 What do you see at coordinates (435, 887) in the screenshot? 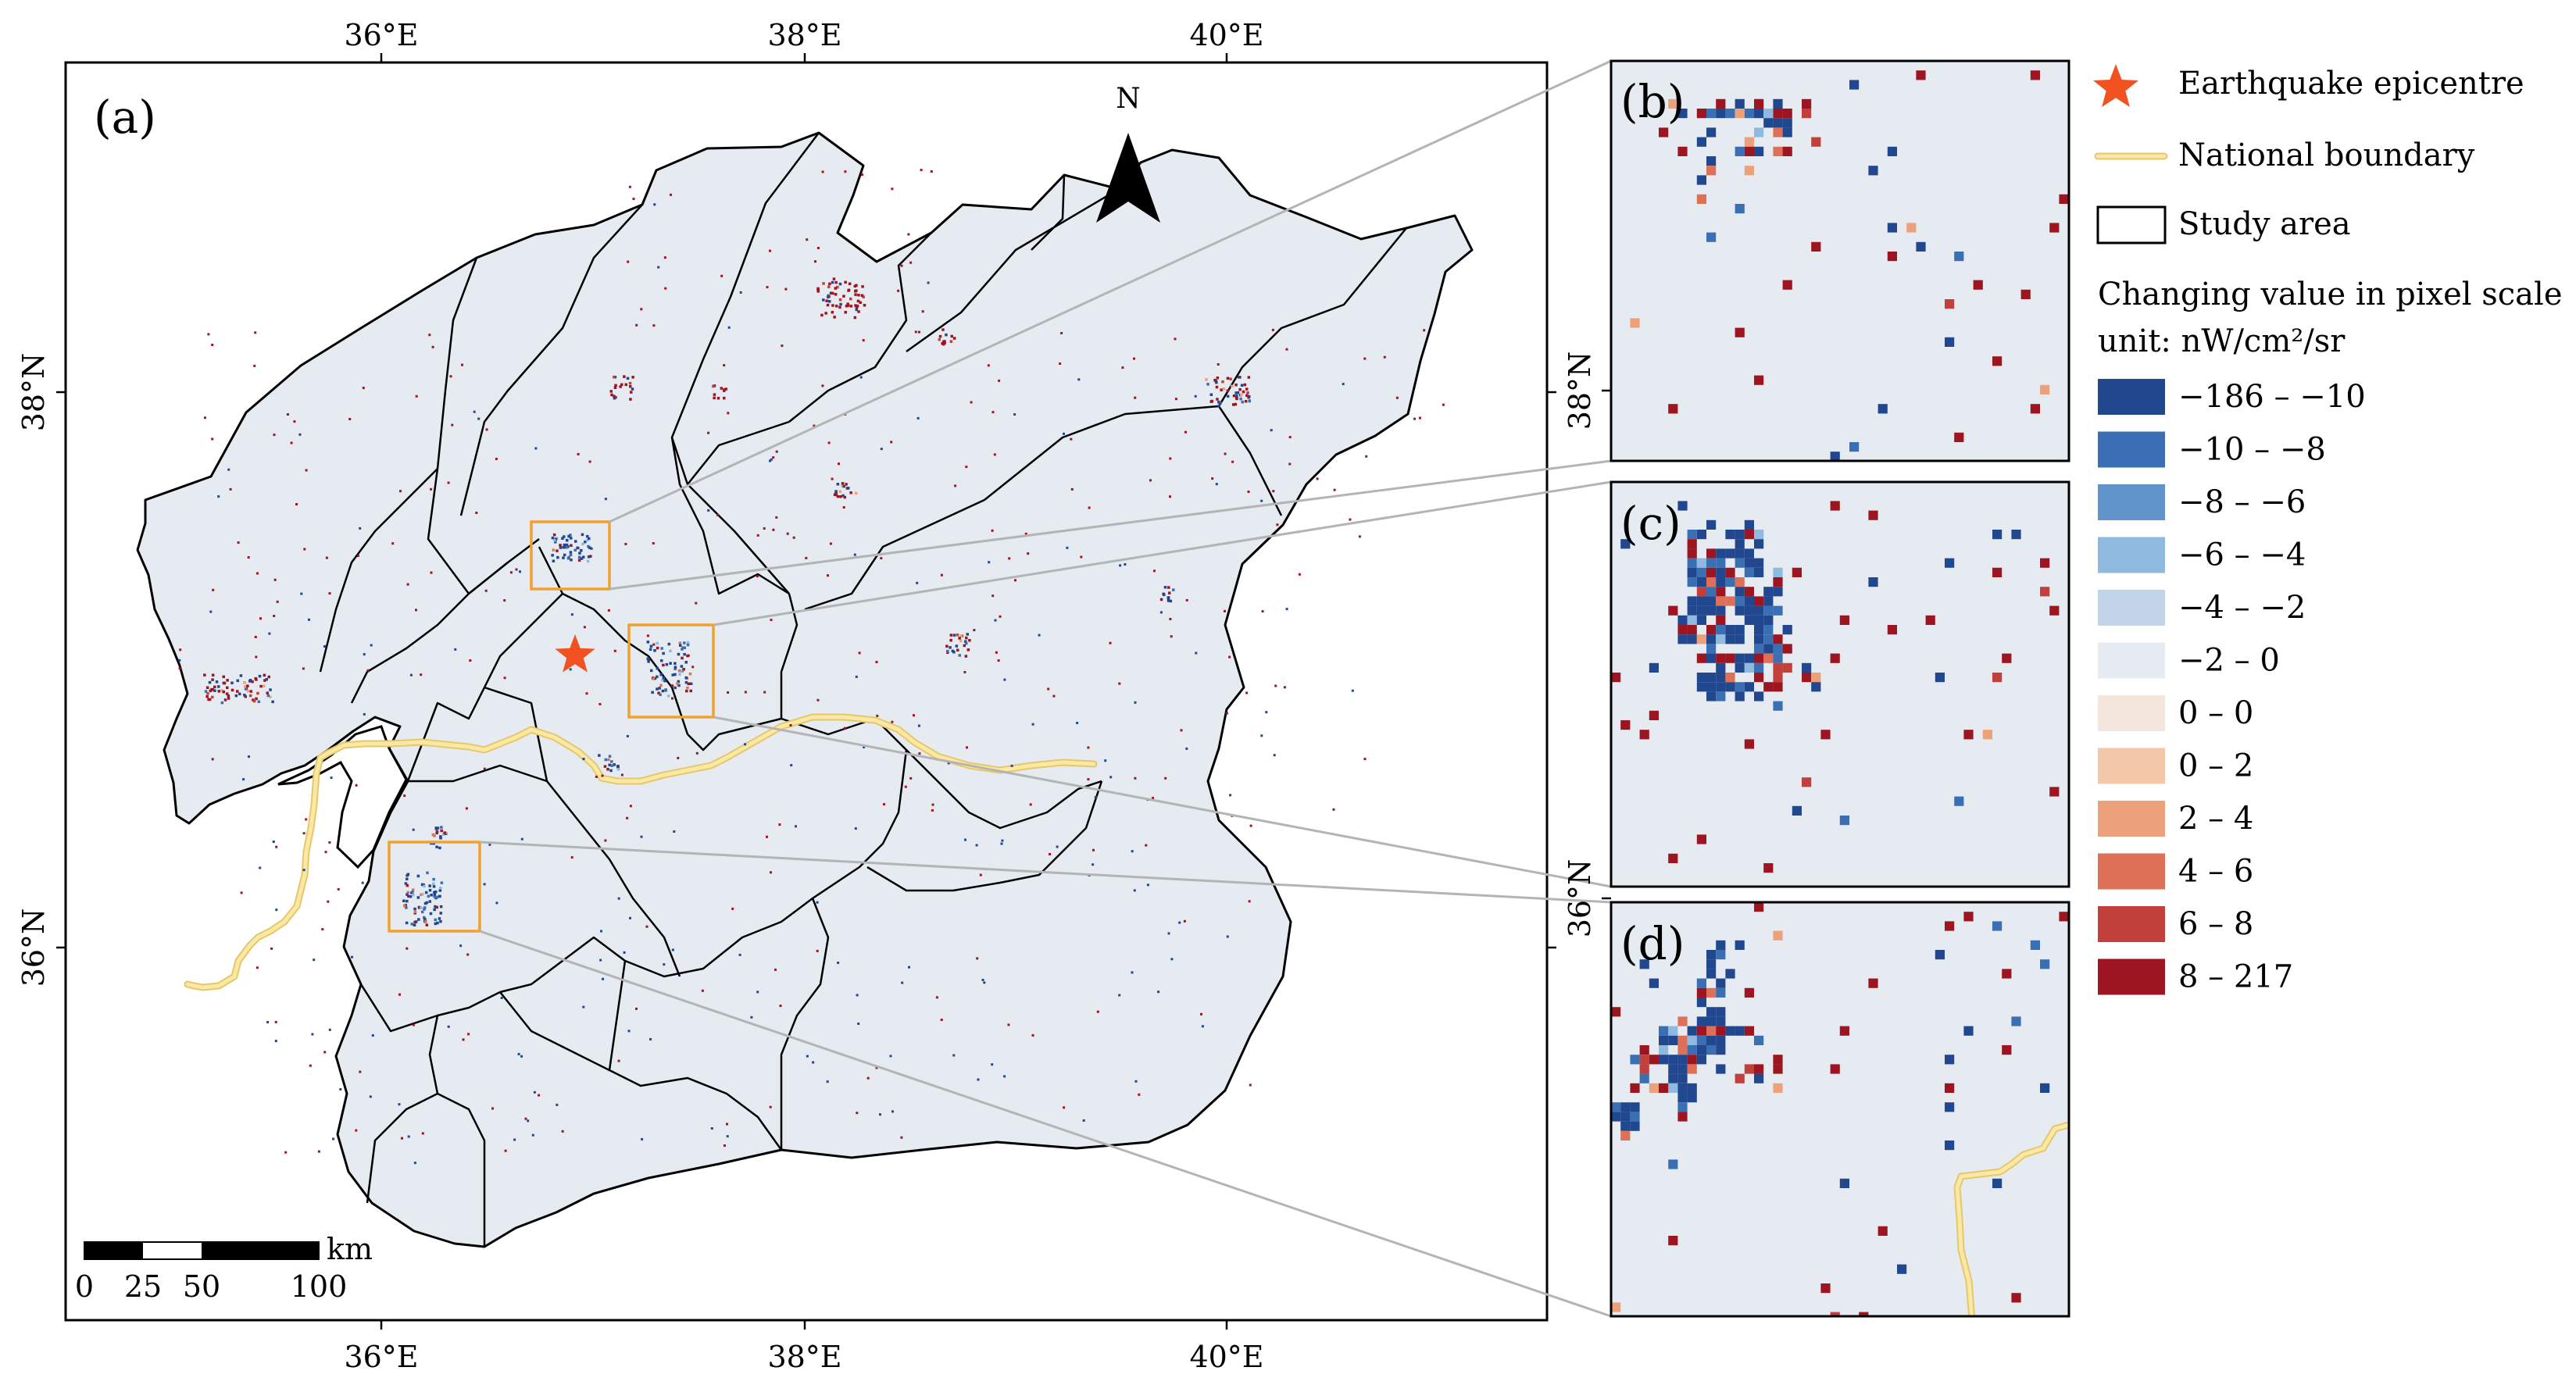
I see `zoom-box-d` at bounding box center [435, 887].